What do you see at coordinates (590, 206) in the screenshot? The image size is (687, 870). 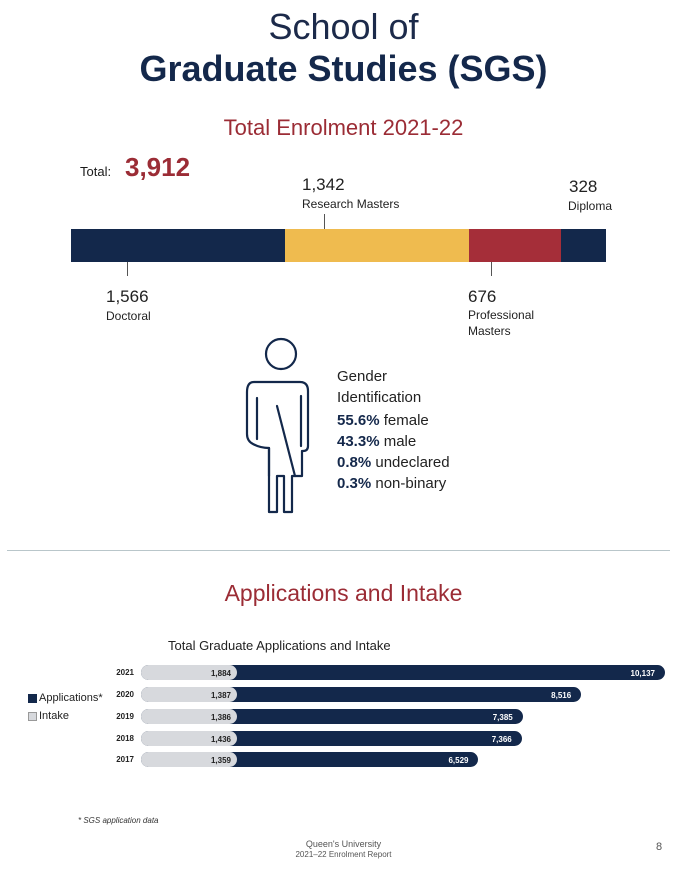 I see `diploma-label: Diploma` at bounding box center [590, 206].